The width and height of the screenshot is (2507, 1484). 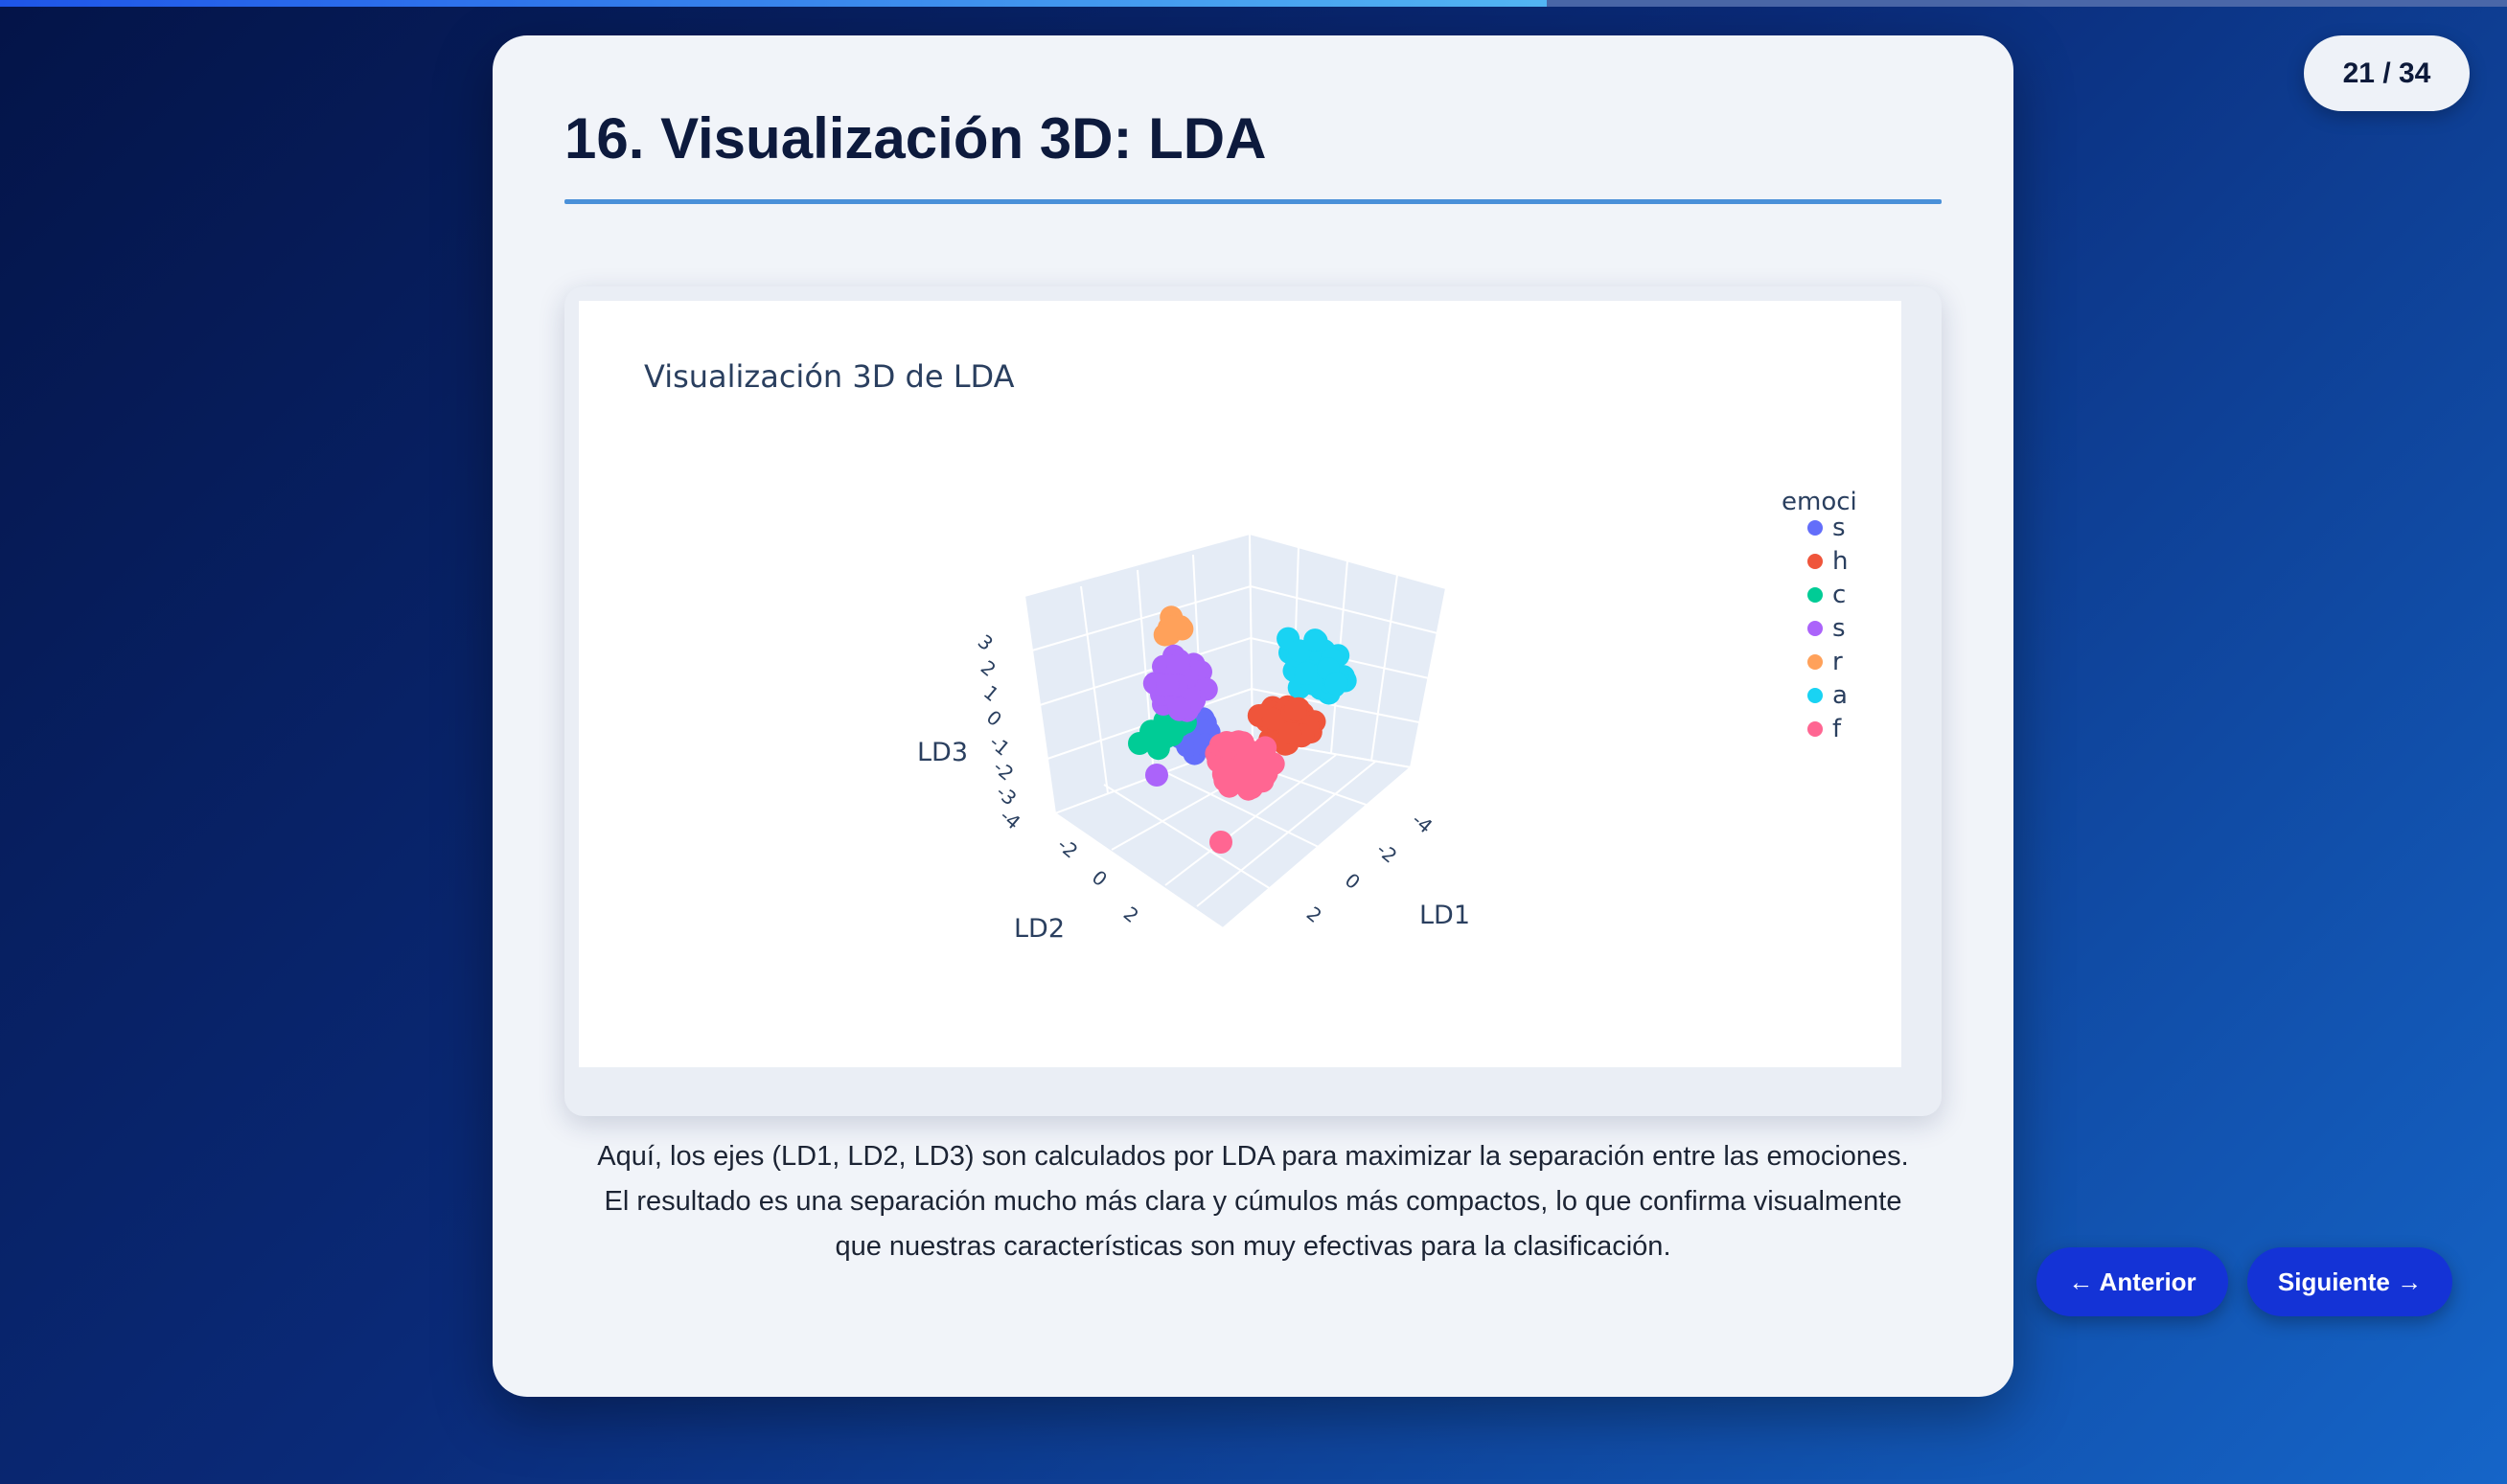 I want to click on y-axis-tick-label: -2, so click(x=1068, y=847).